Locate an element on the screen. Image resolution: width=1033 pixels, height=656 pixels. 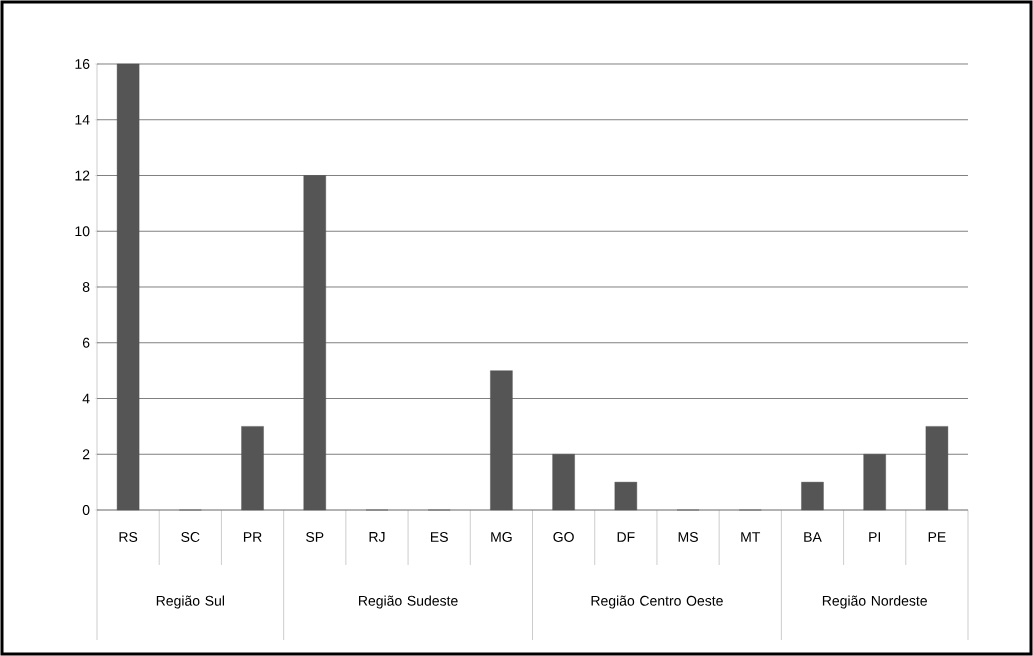
x-tick-label: PI is located at coordinates (875, 537).